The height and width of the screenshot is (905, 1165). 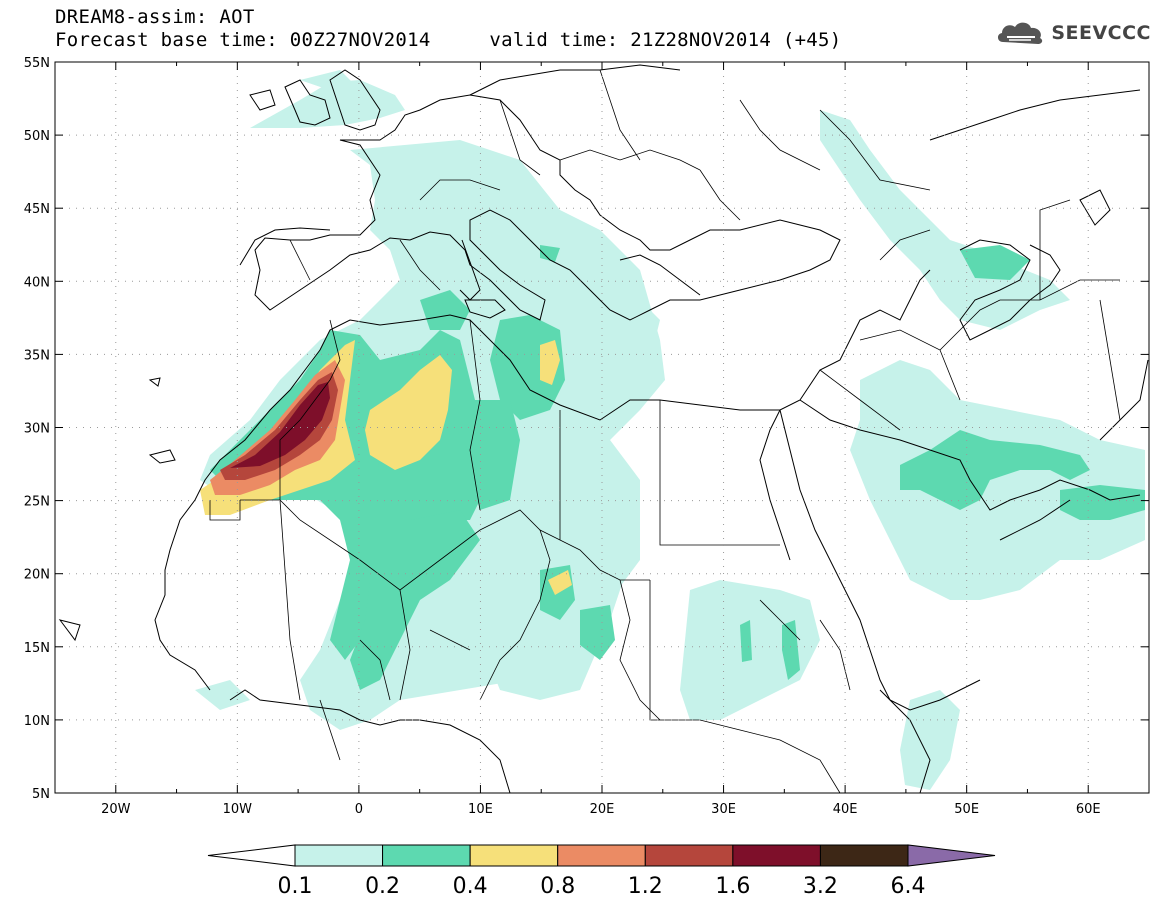 I want to click on valid-time: valid time: 21Z28NOV2014 (+45), so click(x=665, y=40).